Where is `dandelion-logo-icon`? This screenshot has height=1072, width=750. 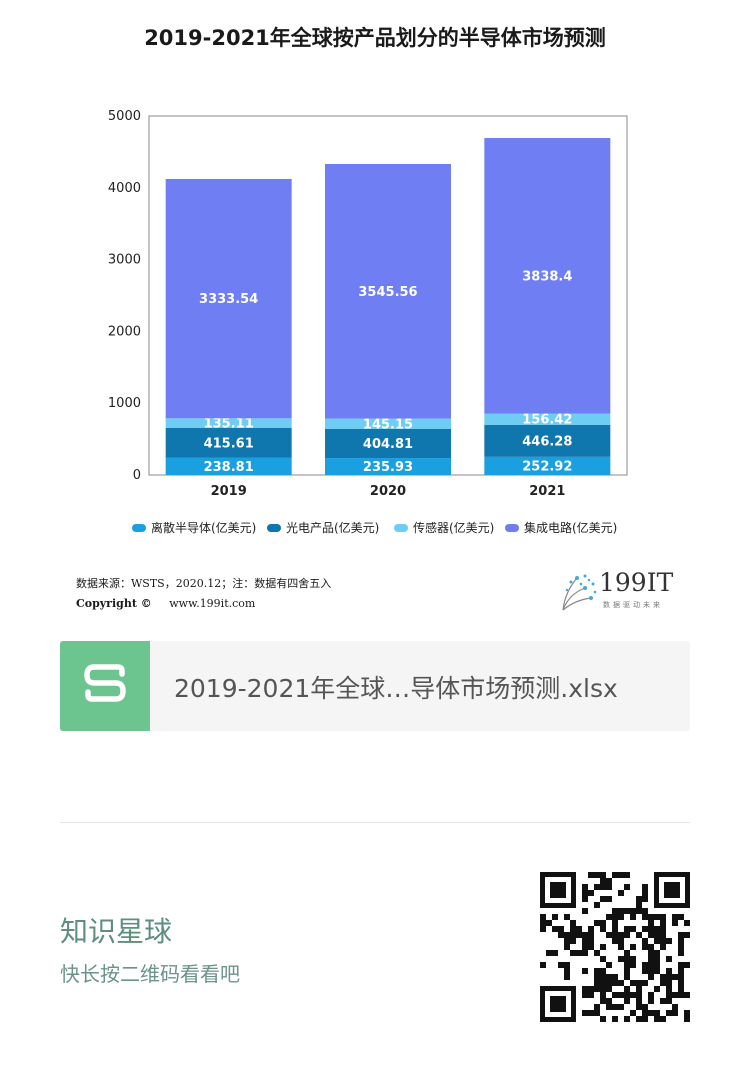 dandelion-logo-icon is located at coordinates (579, 592).